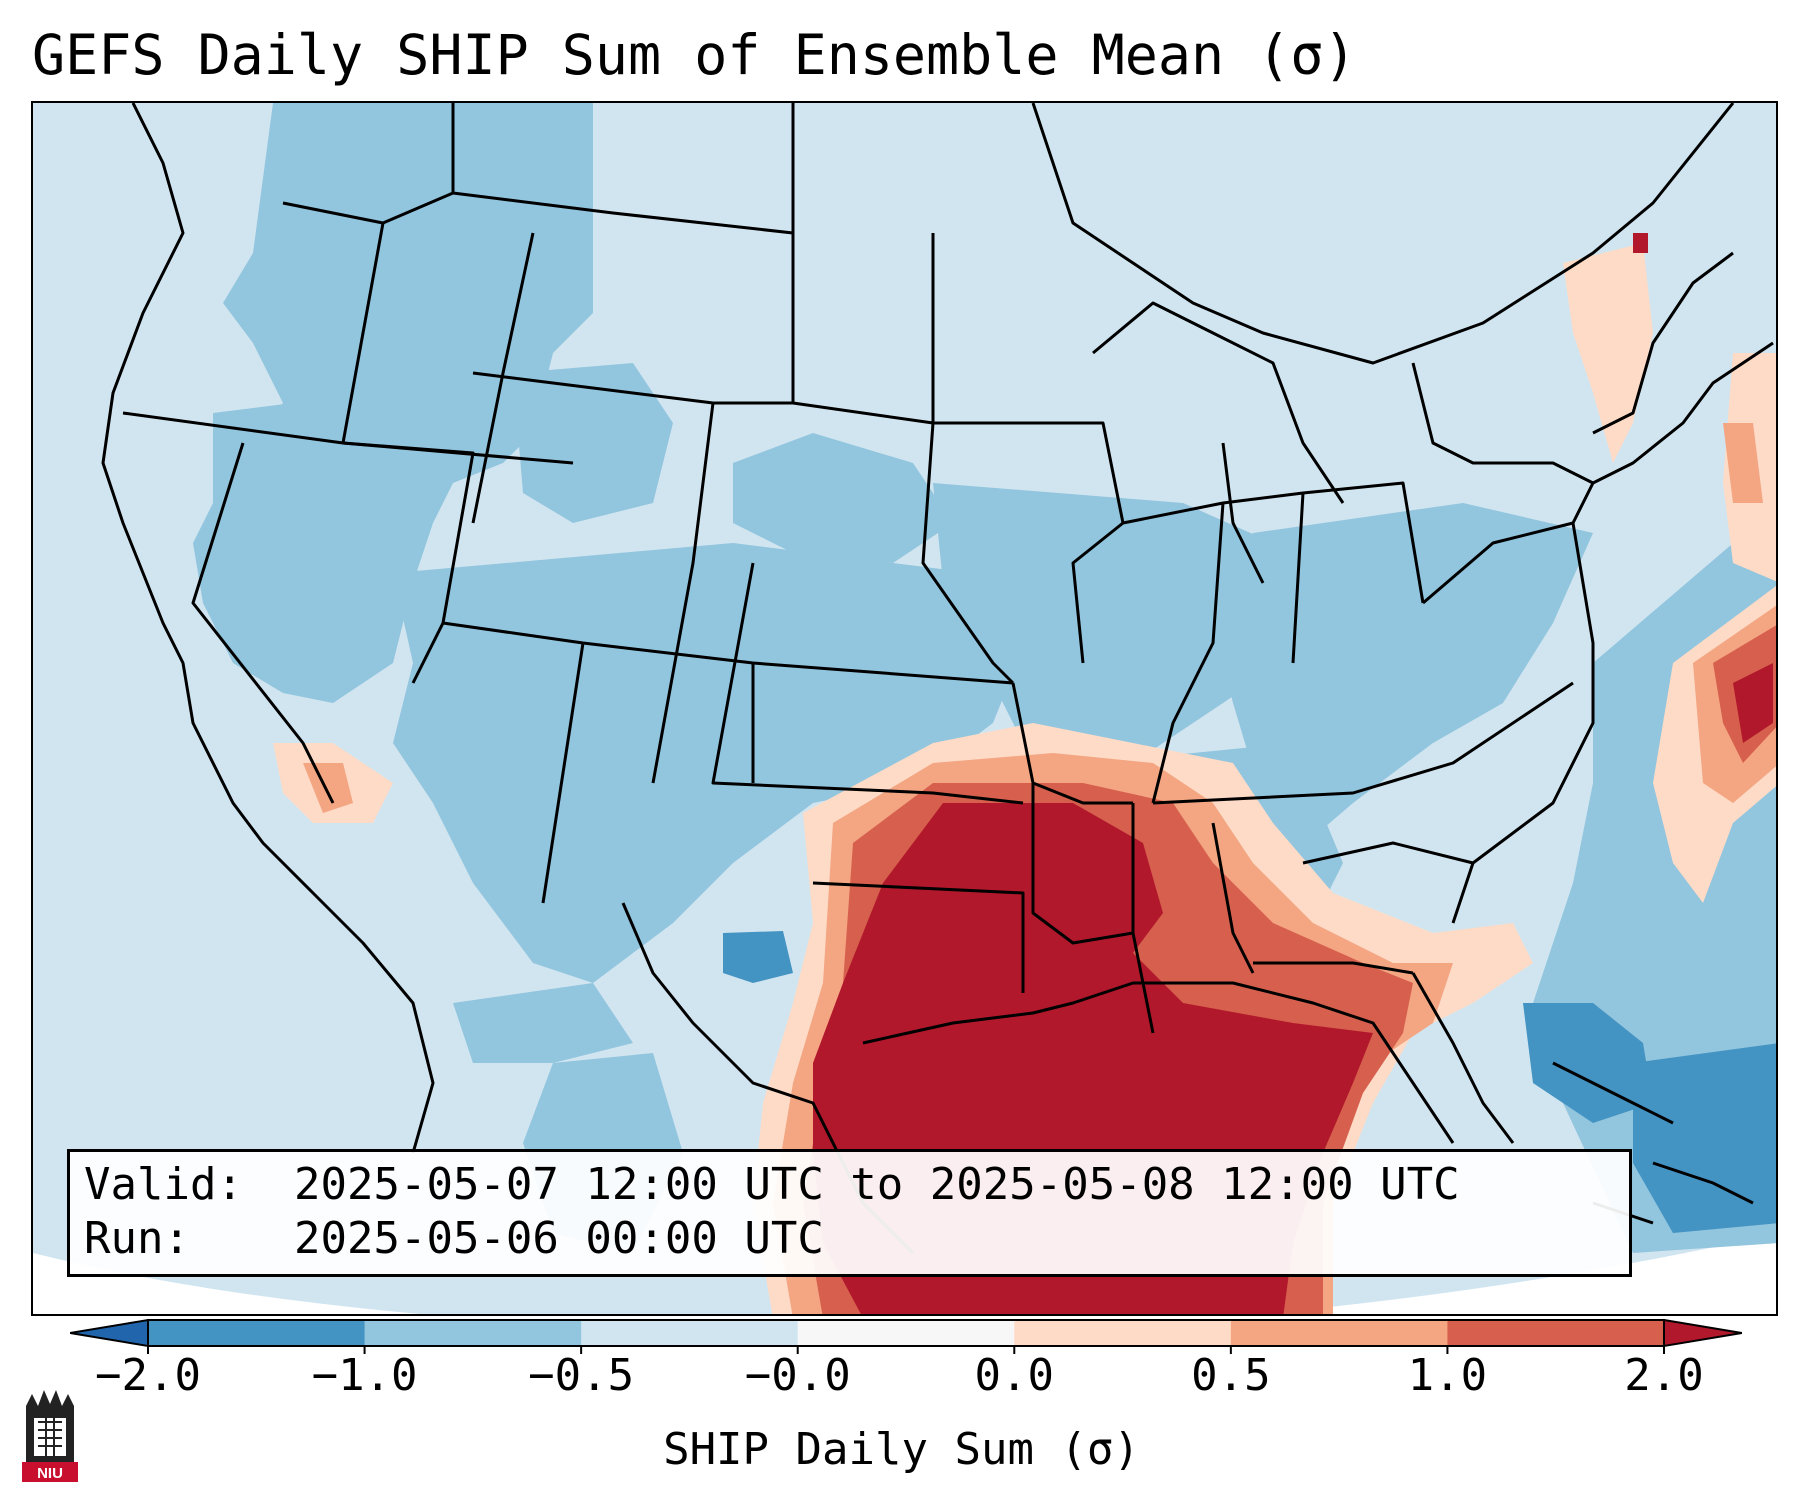  What do you see at coordinates (137, 1238) in the screenshot?
I see `run-key: Run:` at bounding box center [137, 1238].